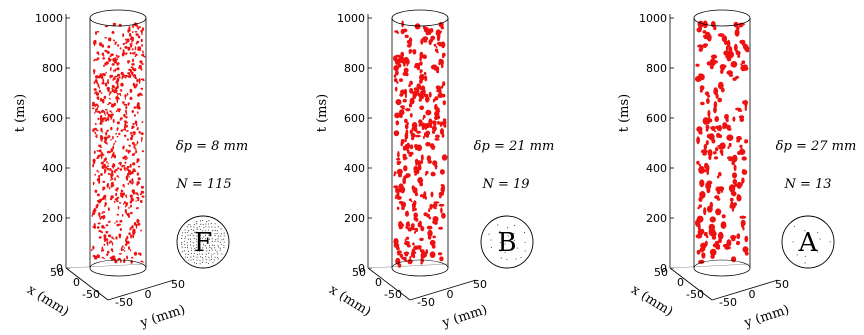  I want to click on floor-axes, so click(120, 282).